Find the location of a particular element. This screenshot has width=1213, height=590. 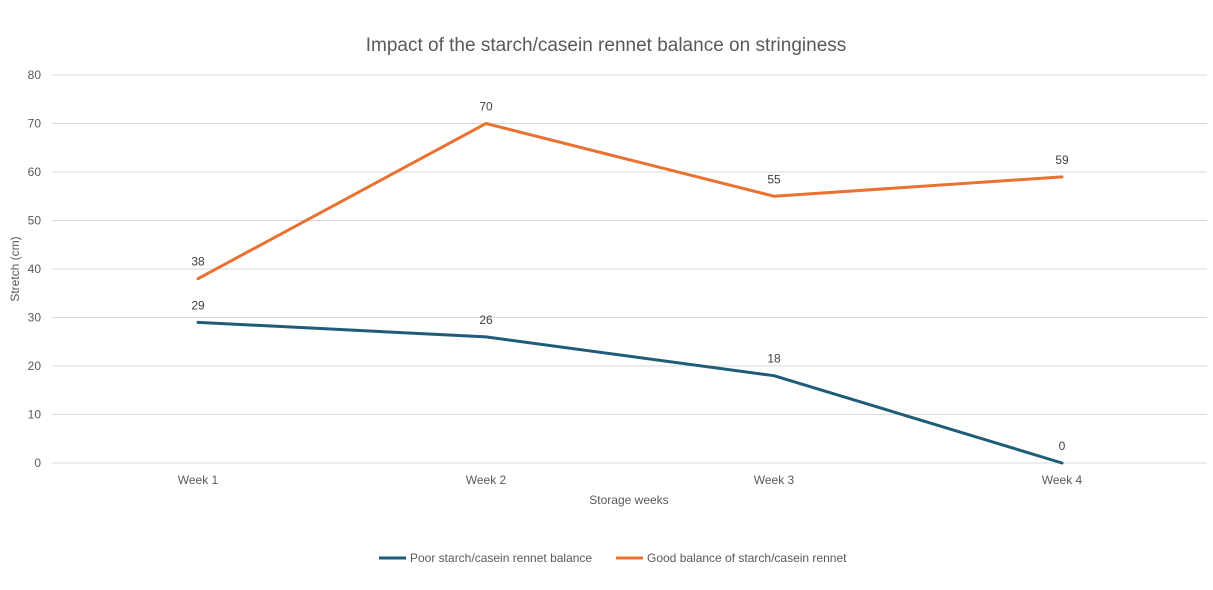

y-tick-label: 50 is located at coordinates (35, 221).